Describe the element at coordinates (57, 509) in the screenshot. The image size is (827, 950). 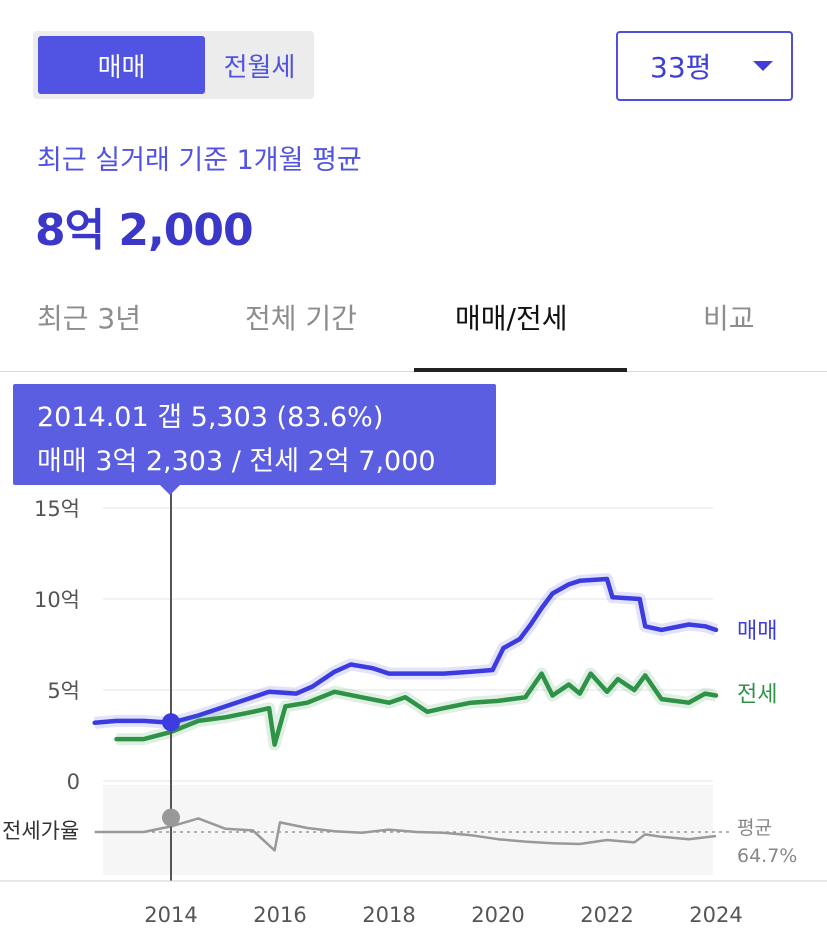
I see `y-tick-label-15: 15억` at that location.